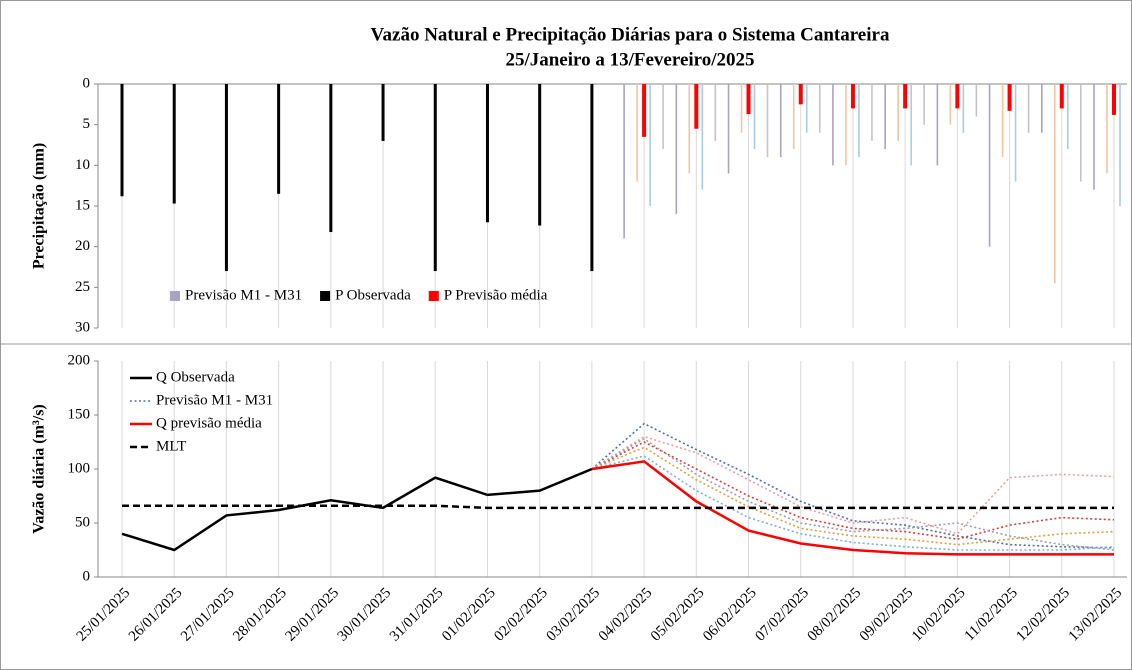  I want to click on y-tick-label: 10, so click(82, 165).